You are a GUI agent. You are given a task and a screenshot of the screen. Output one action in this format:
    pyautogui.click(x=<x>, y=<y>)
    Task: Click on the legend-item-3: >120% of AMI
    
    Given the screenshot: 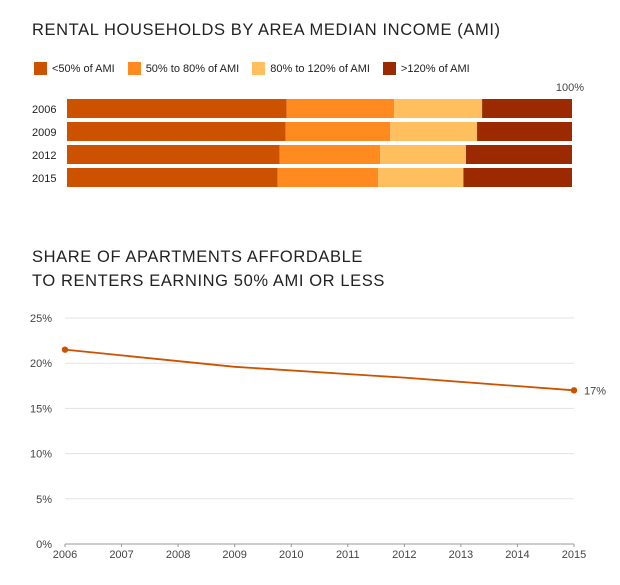 What is the action you would take?
    pyautogui.click(x=426, y=68)
    